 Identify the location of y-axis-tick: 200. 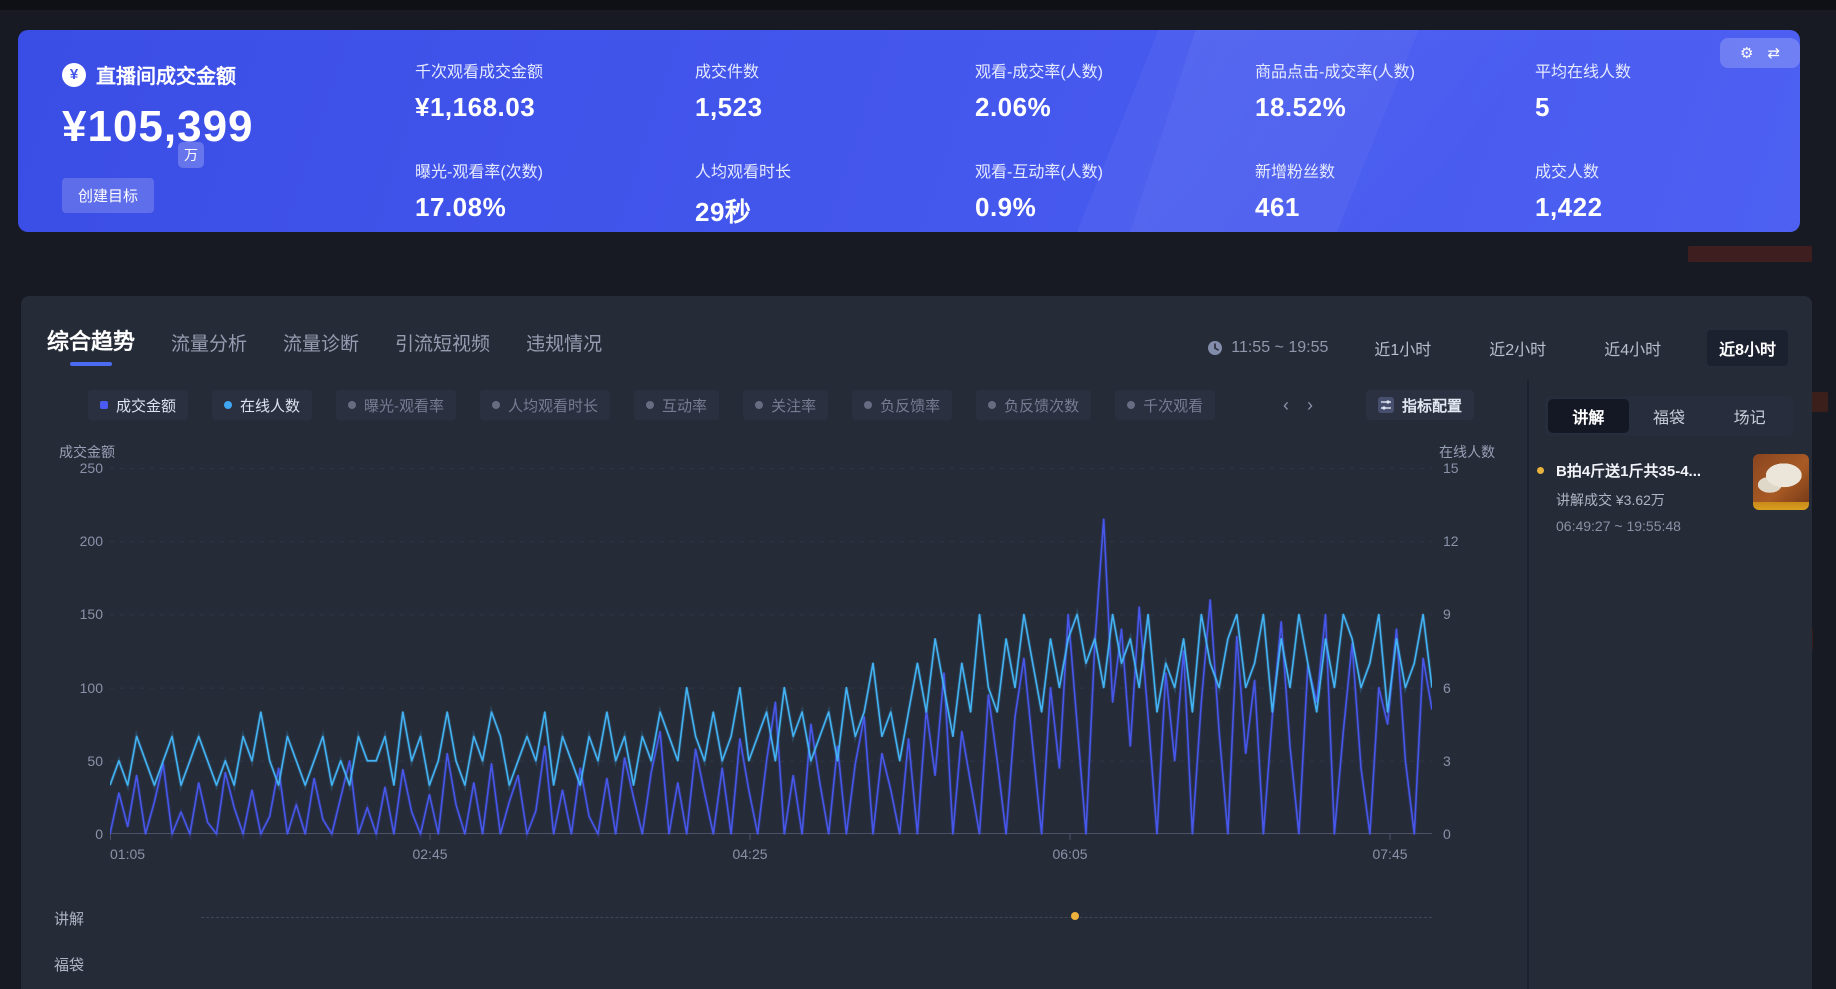
(91, 541).